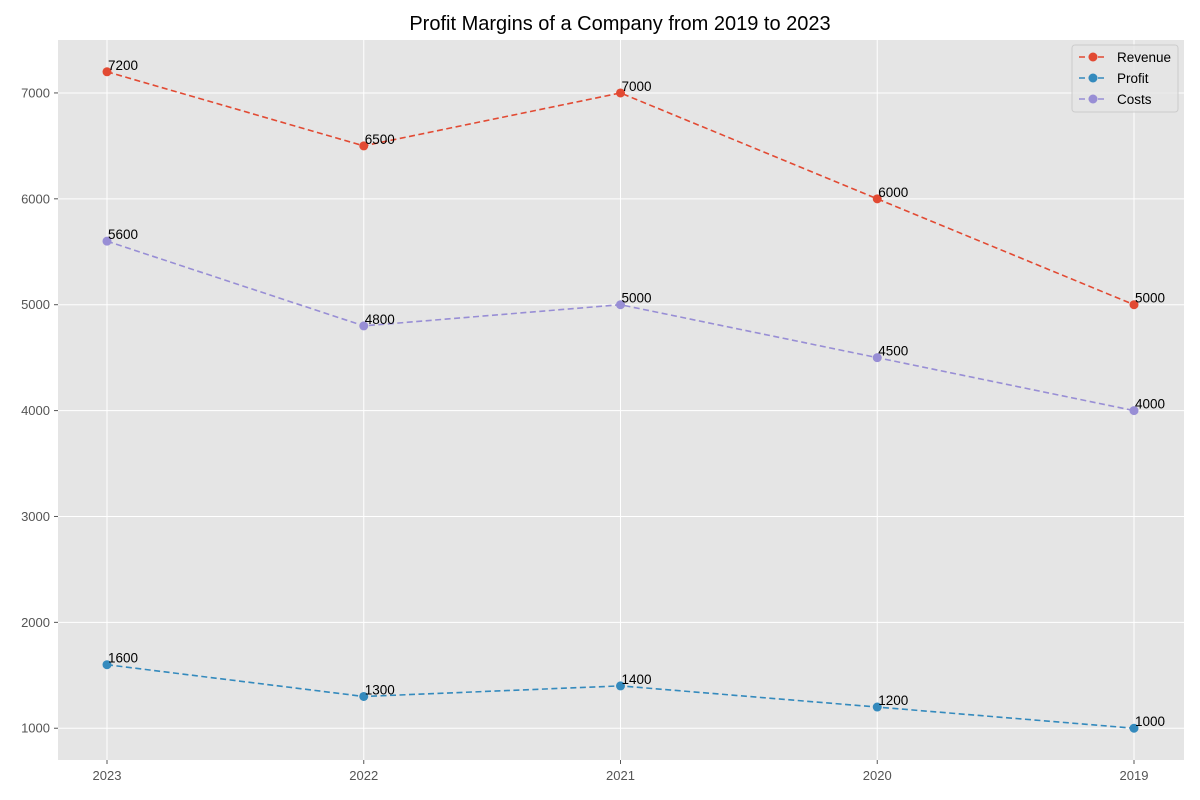  Describe the element at coordinates (107, 775) in the screenshot. I see `x-tick-label: 2023` at that location.